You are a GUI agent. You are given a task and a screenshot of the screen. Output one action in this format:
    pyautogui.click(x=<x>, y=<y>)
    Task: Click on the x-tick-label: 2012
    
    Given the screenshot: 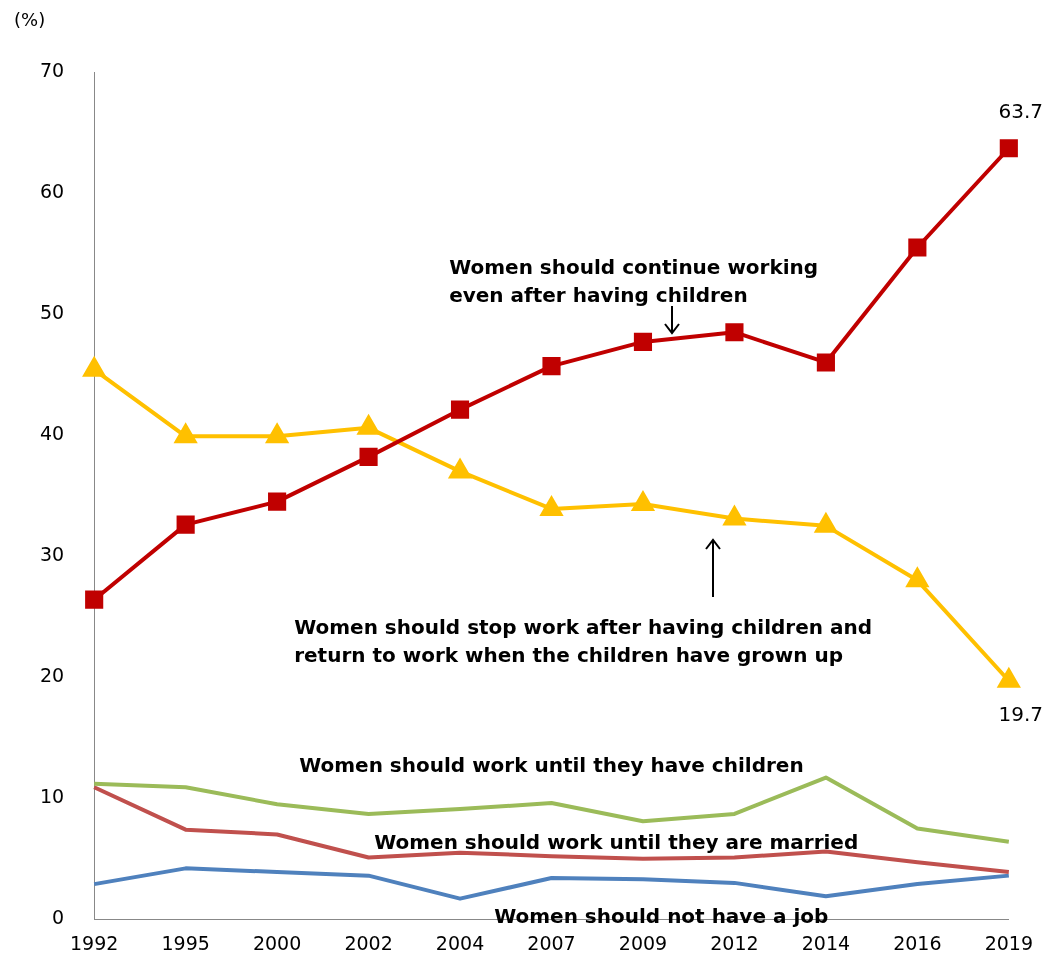 What is the action you would take?
    pyautogui.click(x=734, y=942)
    